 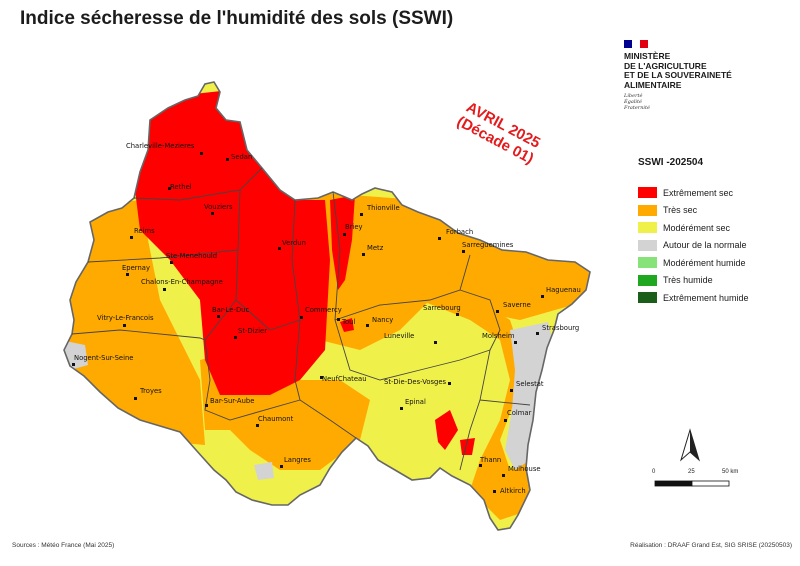 I want to click on republic-motto: Liberté Égalité Fraternité, so click(x=678, y=102).